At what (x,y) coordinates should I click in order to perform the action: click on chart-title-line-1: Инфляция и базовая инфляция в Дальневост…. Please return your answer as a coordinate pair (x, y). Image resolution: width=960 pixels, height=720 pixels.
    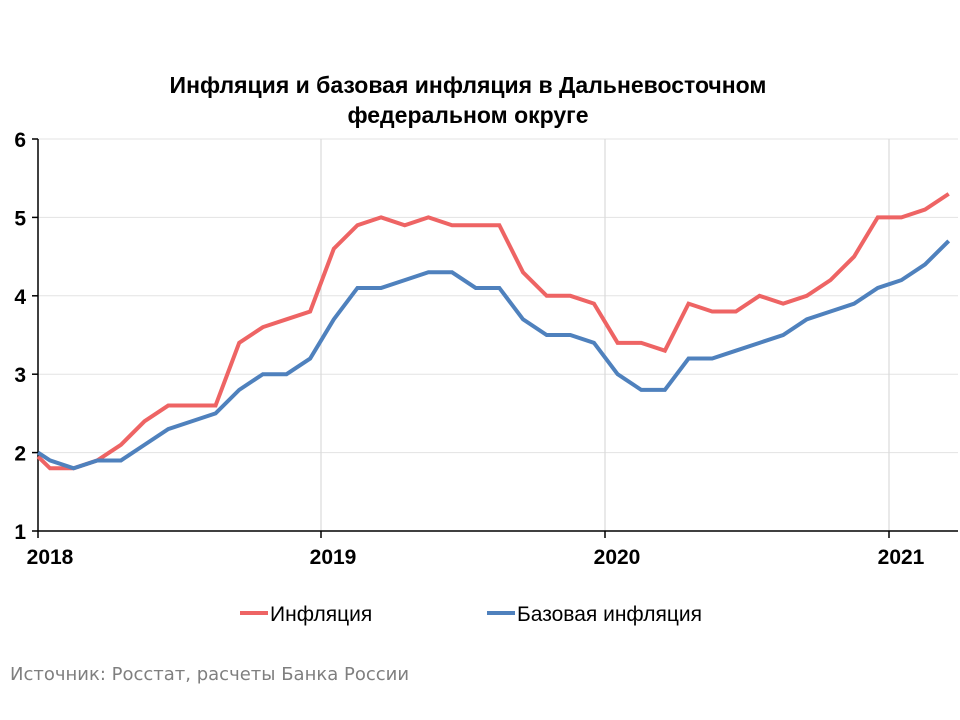
    Looking at the image, I should click on (468, 85).